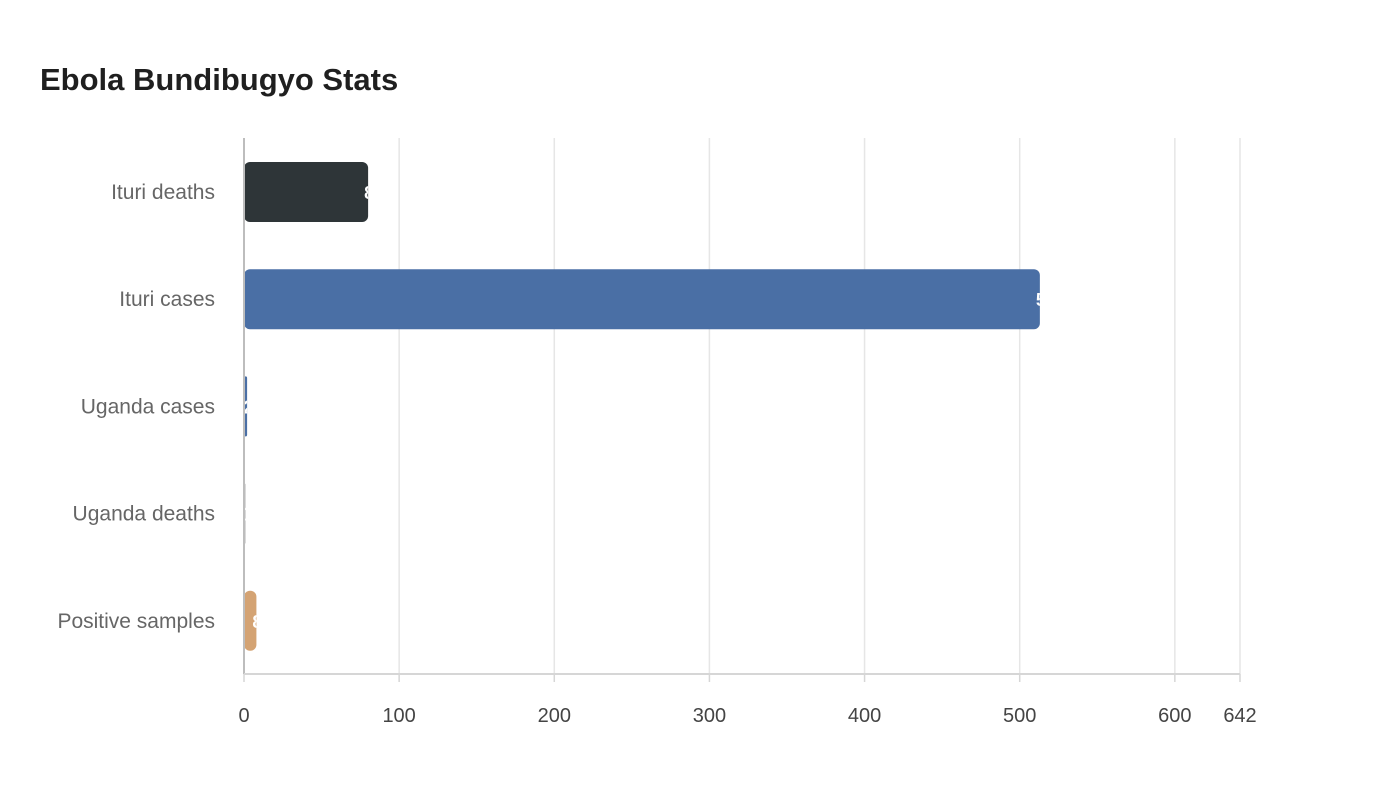 The height and width of the screenshot is (800, 1400). I want to click on x-tick-label: 642, so click(1239, 716).